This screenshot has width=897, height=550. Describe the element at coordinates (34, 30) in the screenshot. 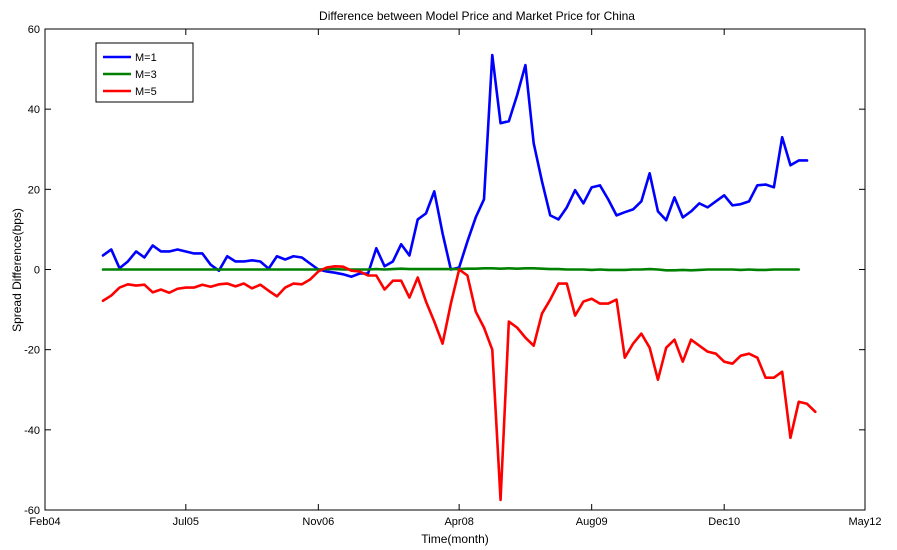

I see `y-tick-label: 60` at that location.